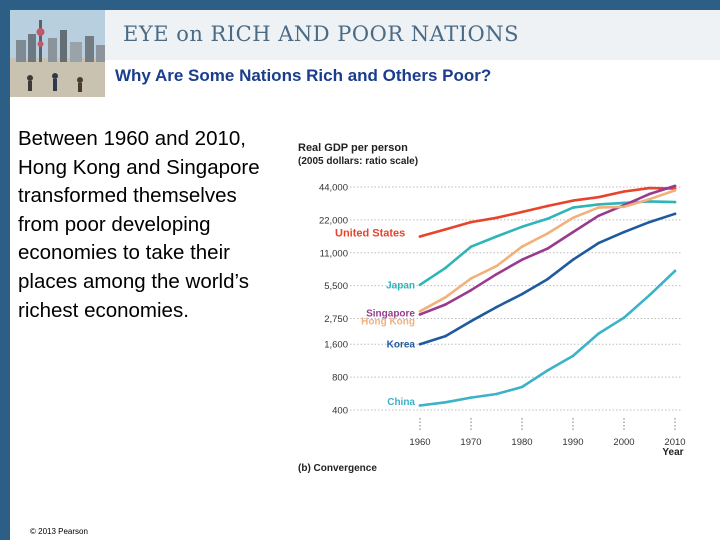 The image size is (720, 540). I want to click on x-tick-label: 2000, so click(623, 442).